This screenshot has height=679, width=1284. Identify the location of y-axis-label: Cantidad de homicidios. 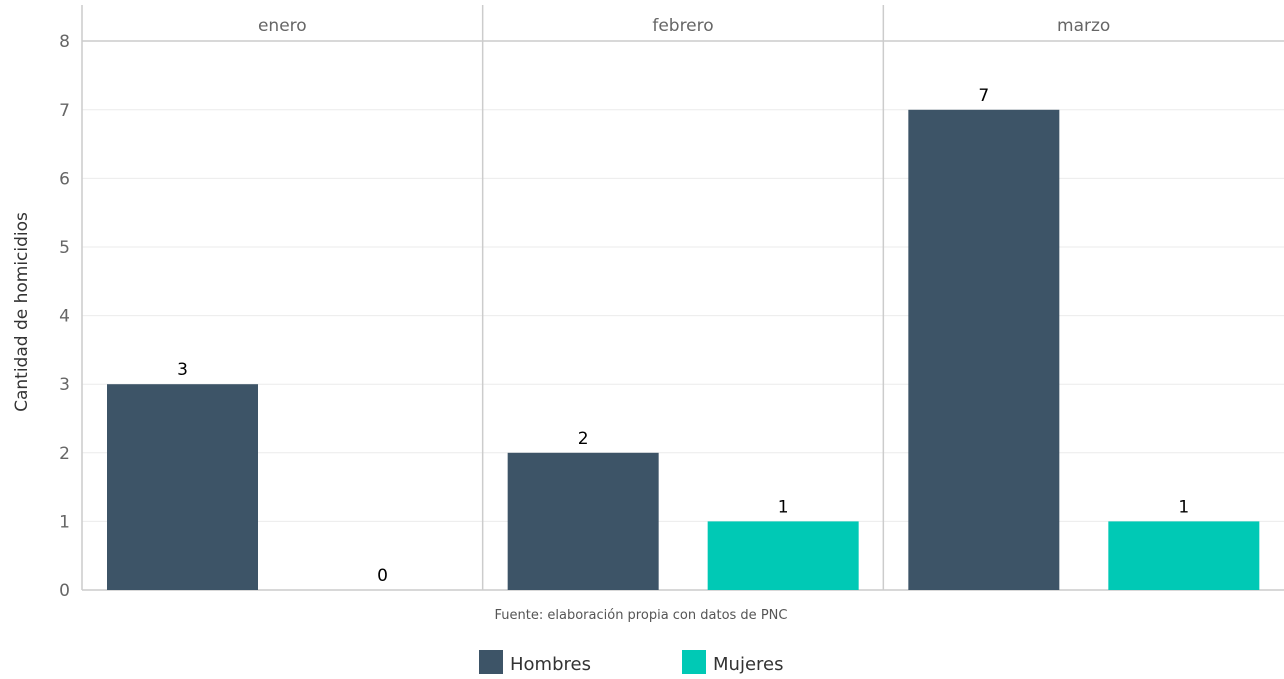
(22, 312).